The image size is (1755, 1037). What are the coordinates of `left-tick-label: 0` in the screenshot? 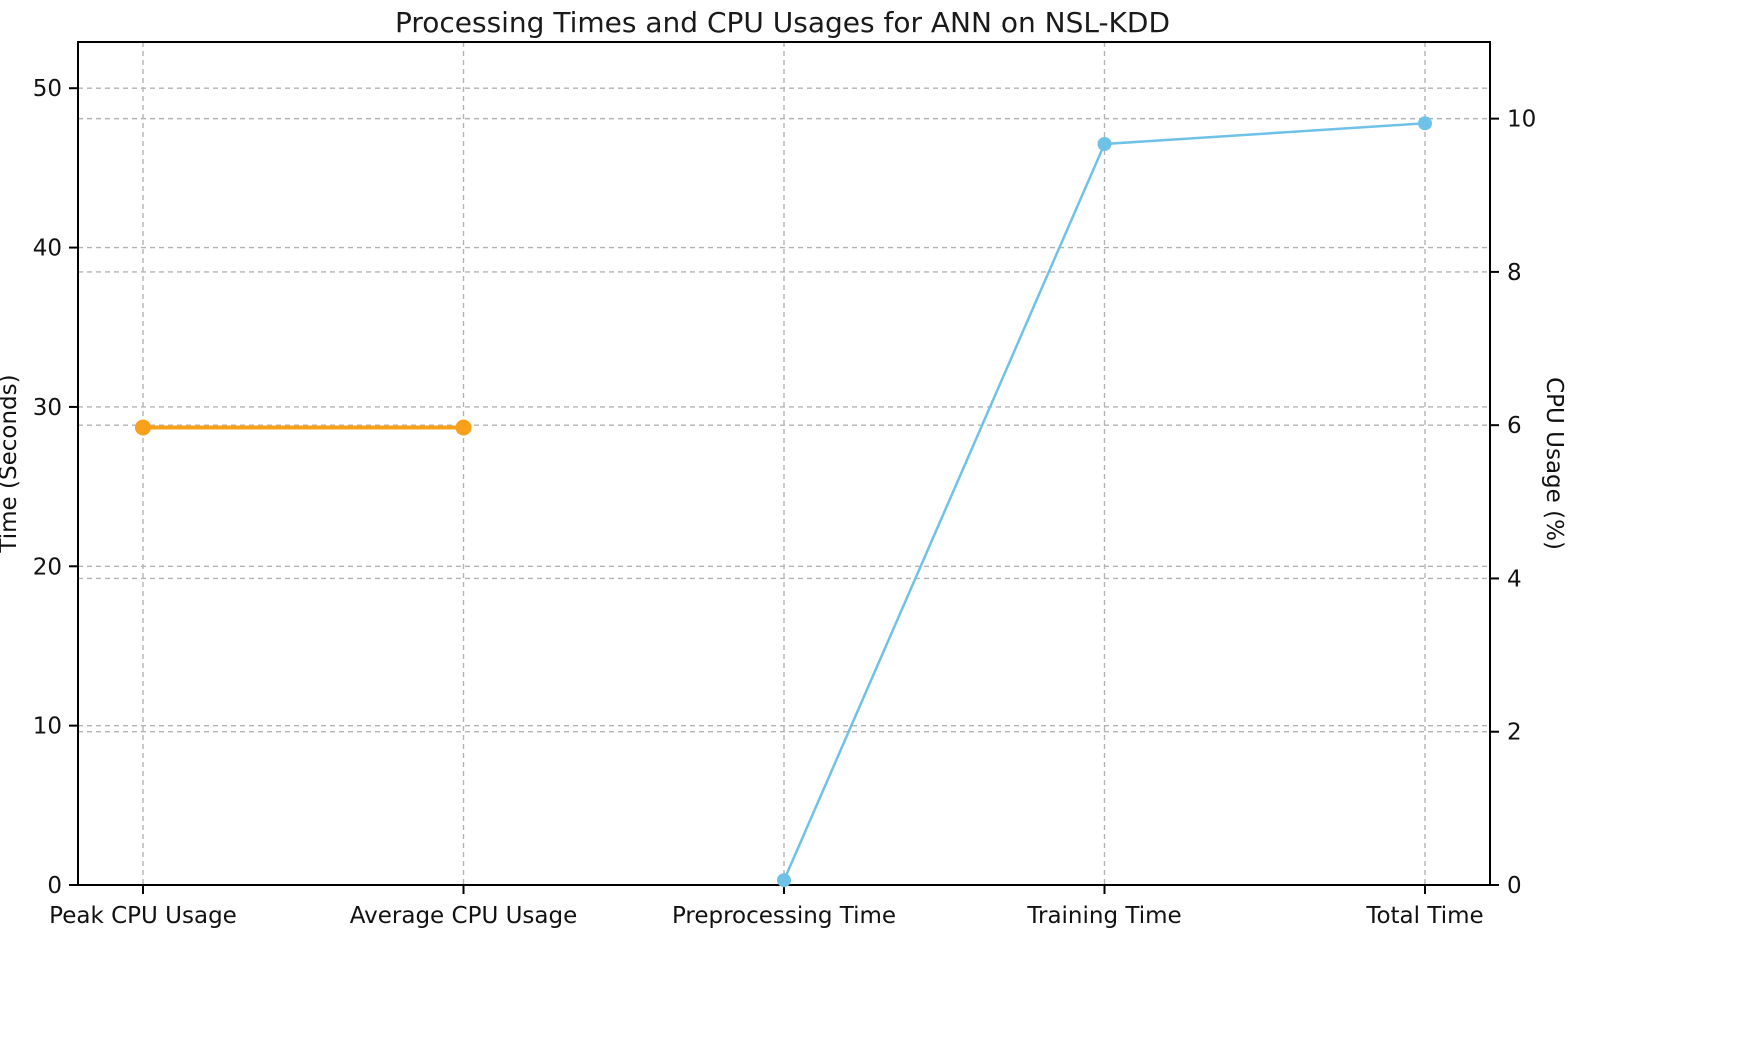 It's located at (54, 886).